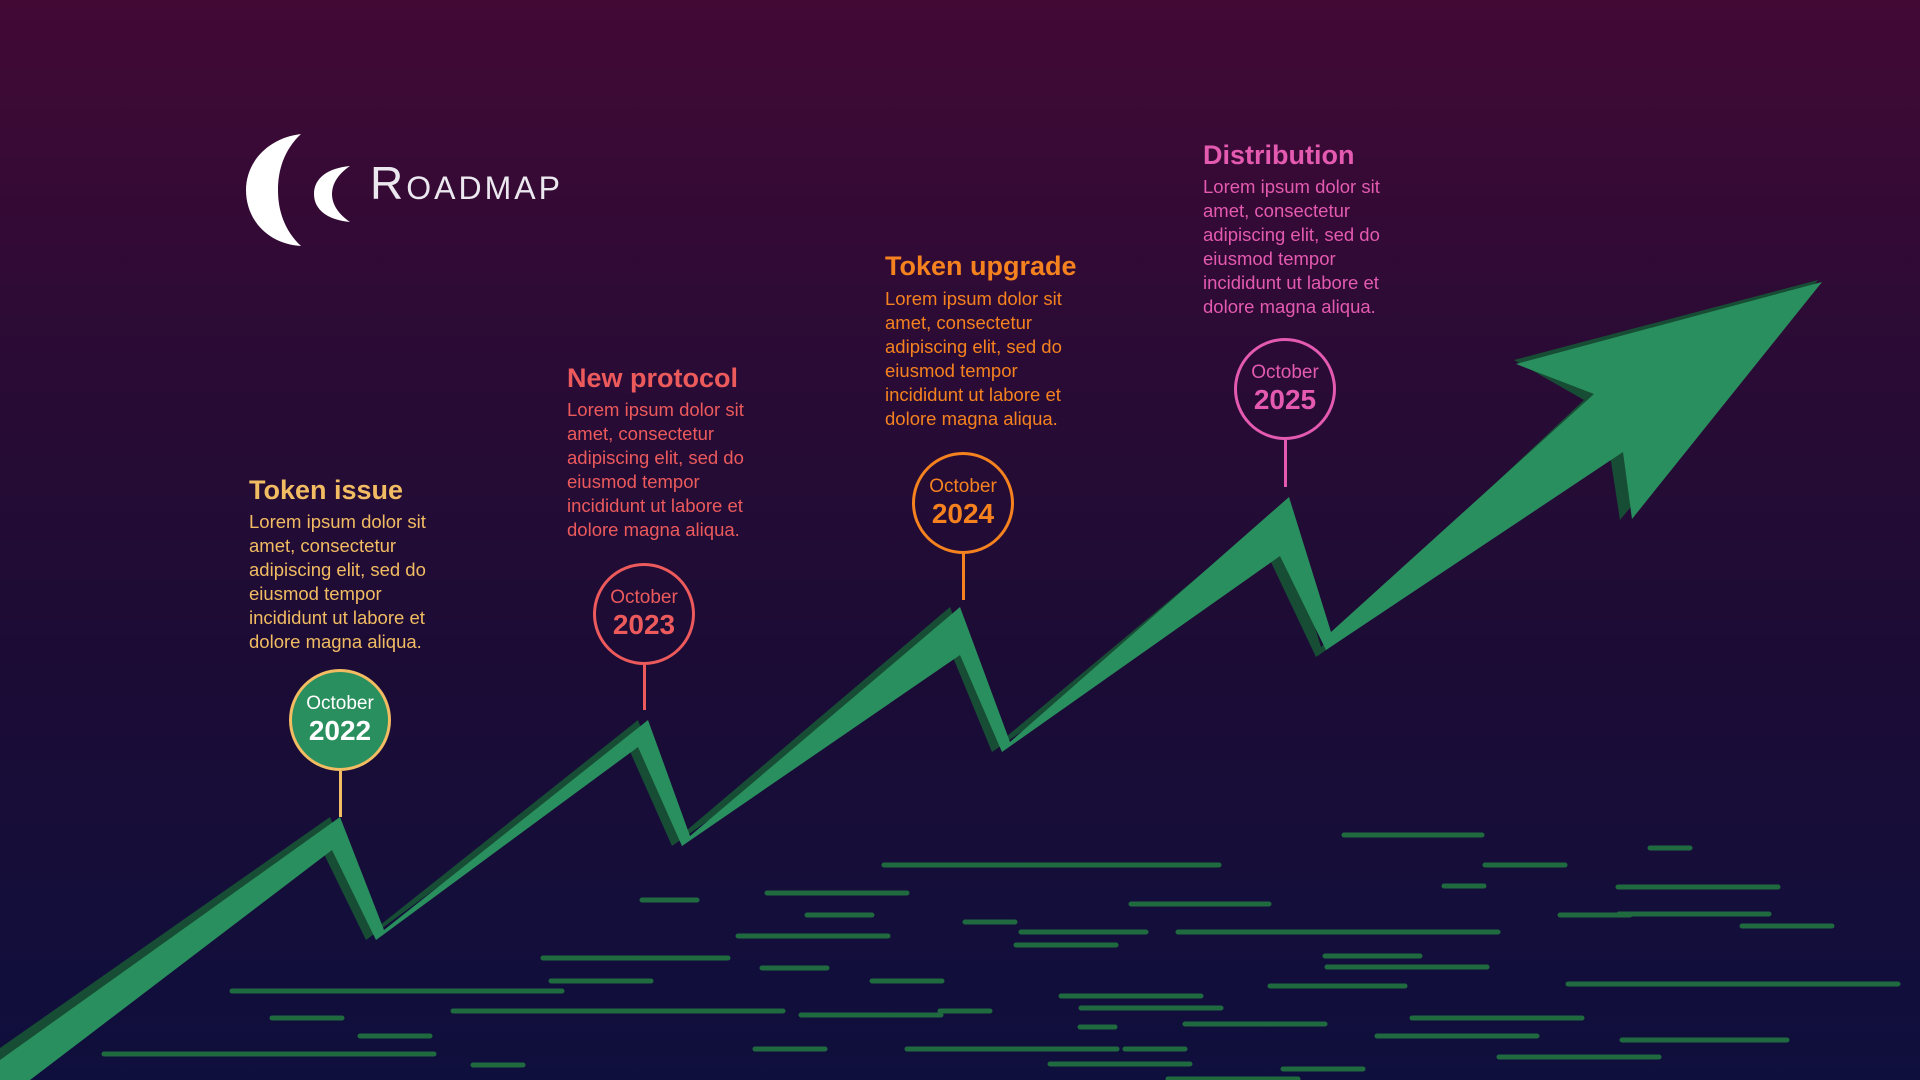 The height and width of the screenshot is (1080, 1920). I want to click on milestone-date-badge: October 2024, so click(963, 503).